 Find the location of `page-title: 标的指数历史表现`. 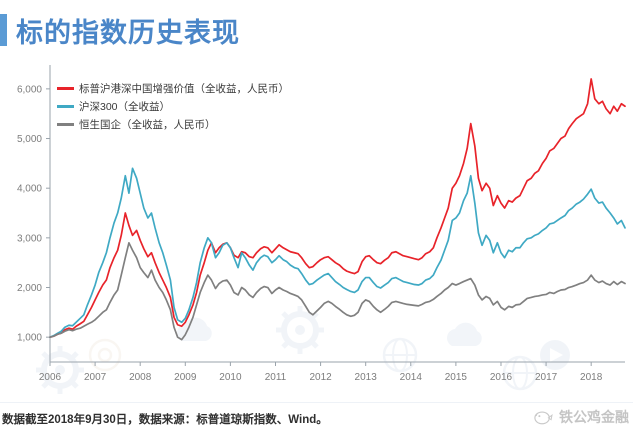

page-title: 标的指数历史表现 is located at coordinates (128, 32).